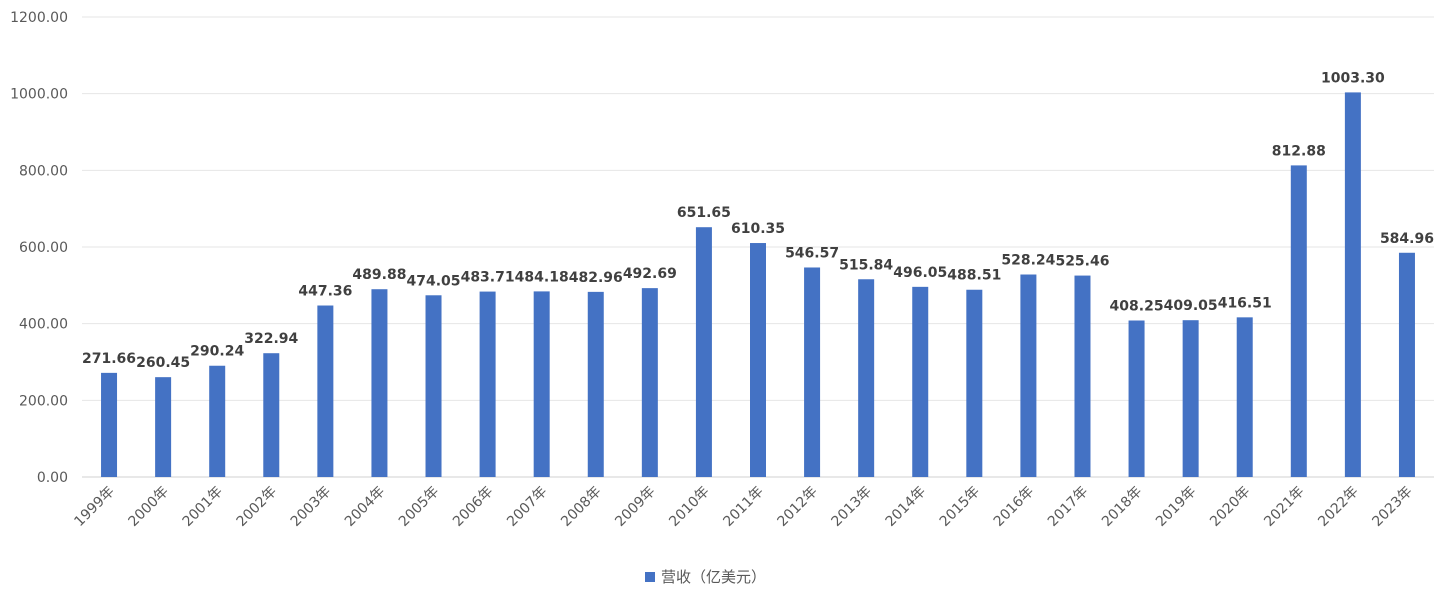 Image resolution: width=1438 pixels, height=598 pixels. What do you see at coordinates (542, 277) in the screenshot?
I see `data-label: 484.18` at bounding box center [542, 277].